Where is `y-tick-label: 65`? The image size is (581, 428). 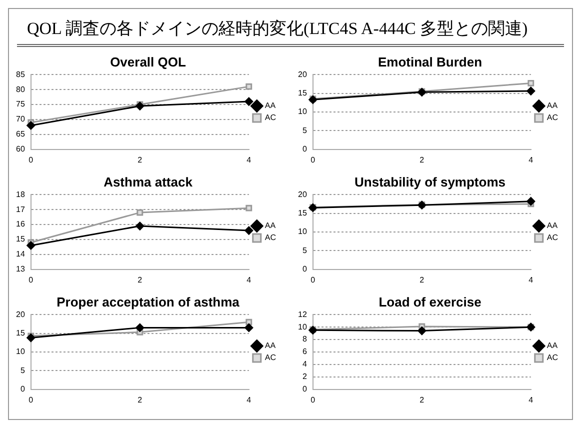
y-tick-label: 65 is located at coordinates (21, 134).